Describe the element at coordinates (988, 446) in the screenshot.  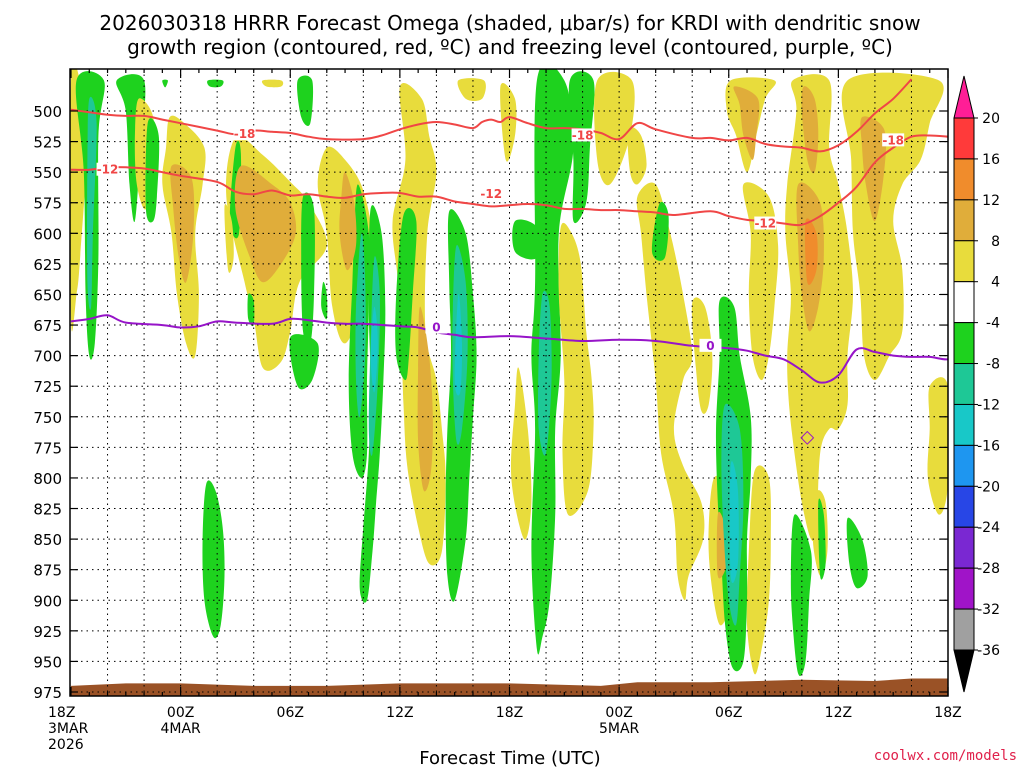
I see `colorbar-label: -16` at that location.